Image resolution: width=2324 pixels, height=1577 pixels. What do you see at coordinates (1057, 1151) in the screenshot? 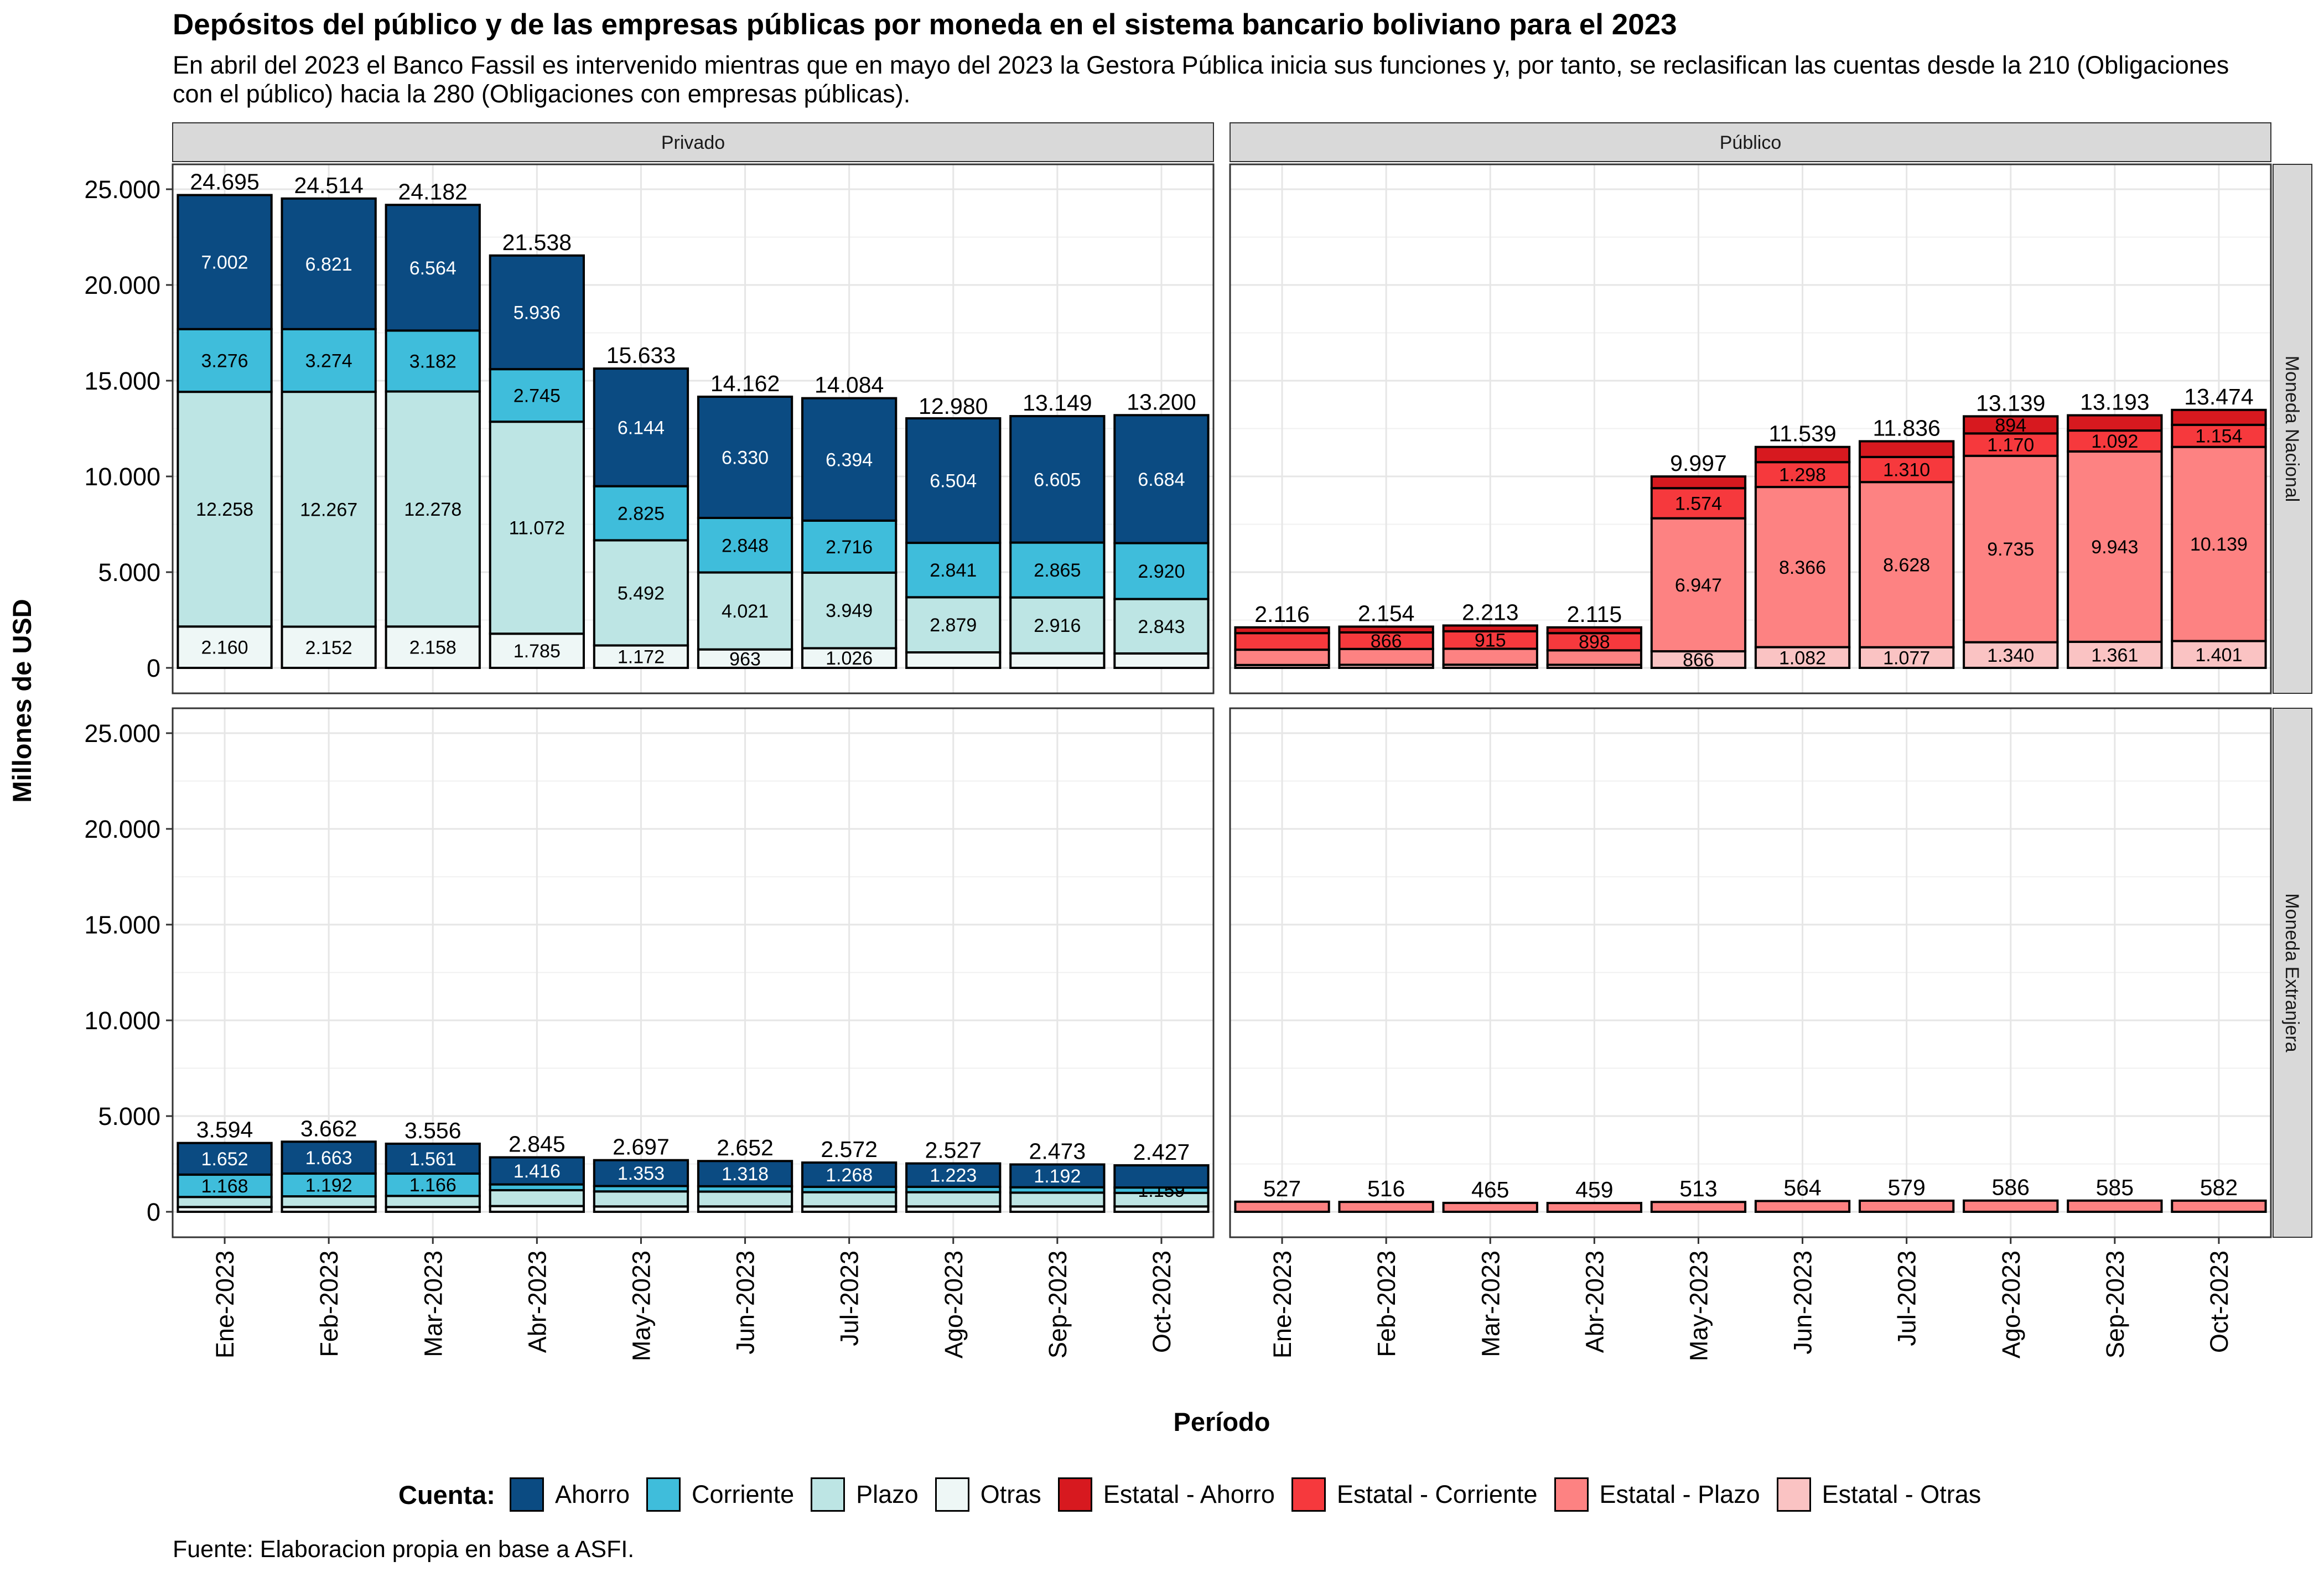
I see `bar-total-label: 2.473` at bounding box center [1057, 1151].